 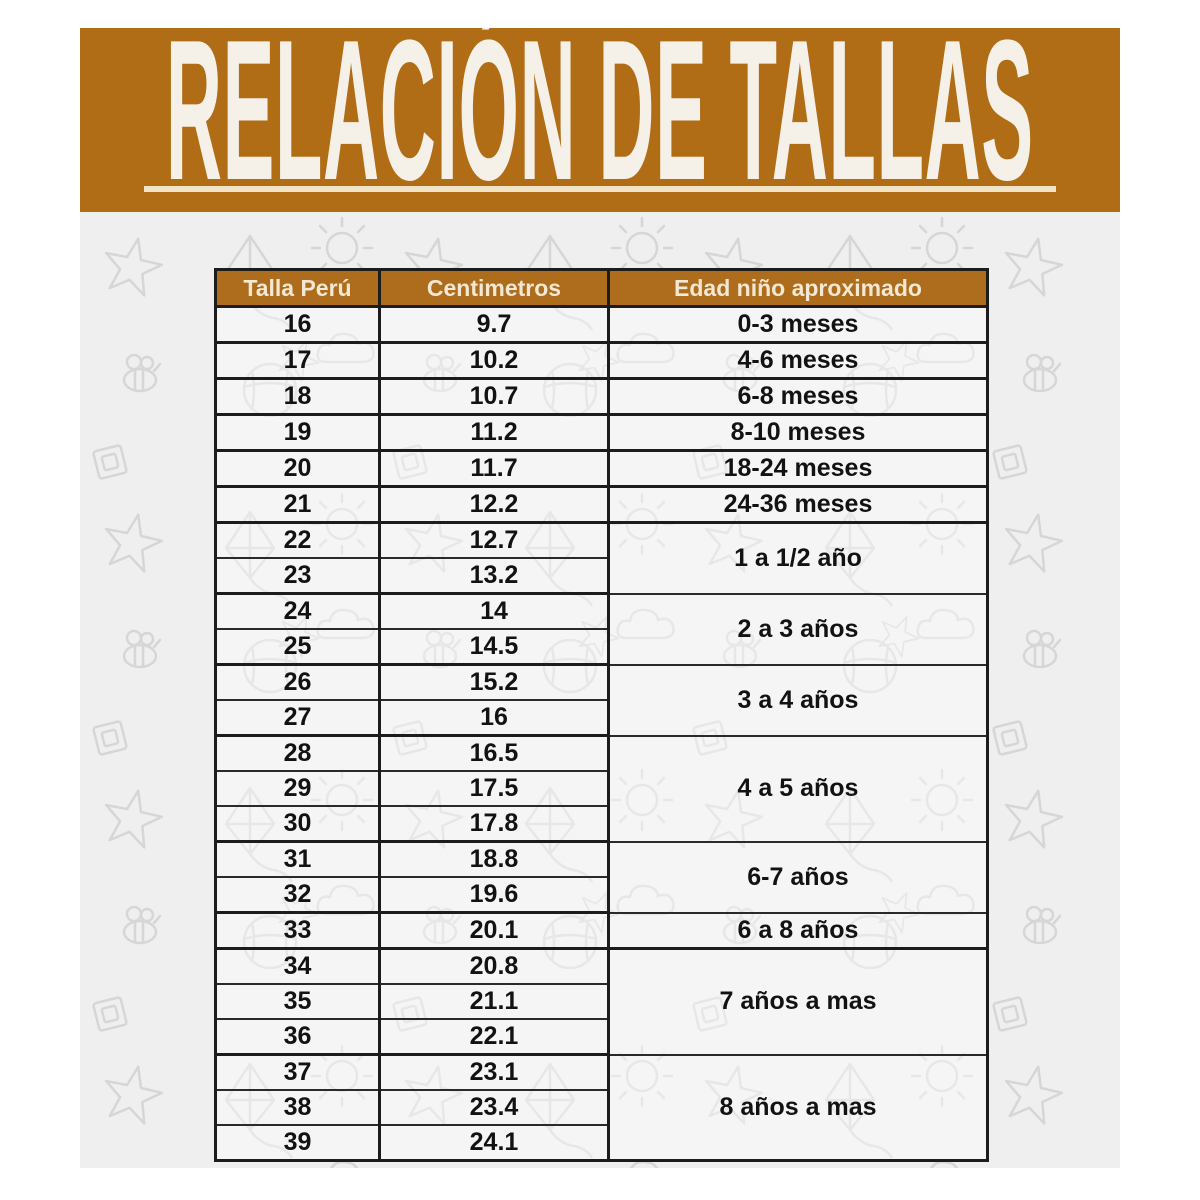 I want to click on talla-cell: 16, so click(x=297, y=325).